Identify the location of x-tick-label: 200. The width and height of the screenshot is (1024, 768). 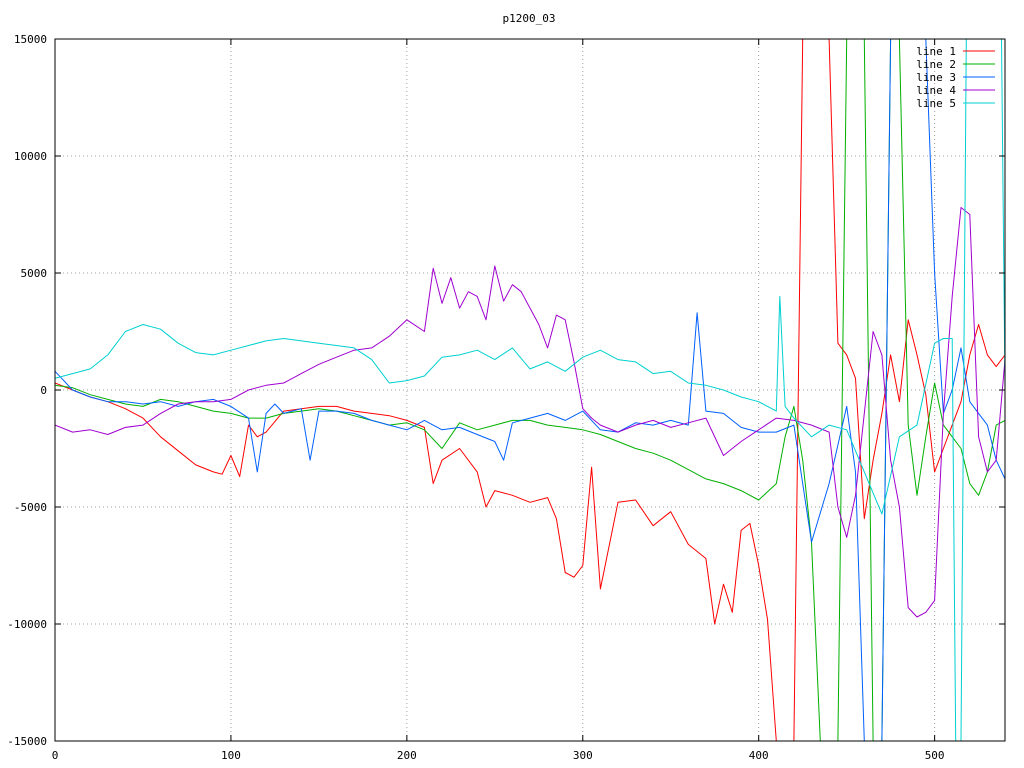
(407, 755).